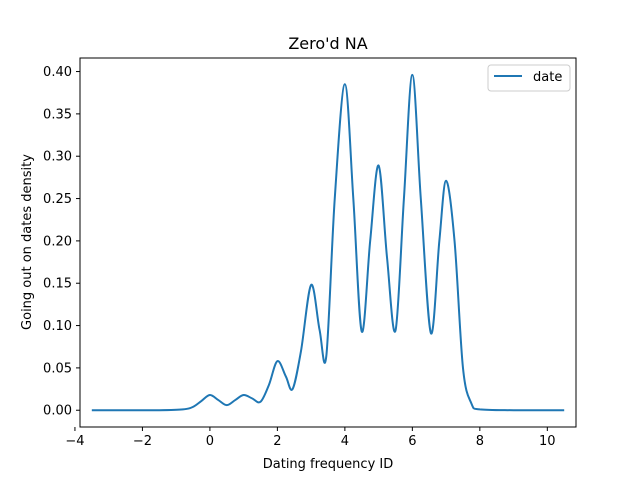 The width and height of the screenshot is (640, 480). Describe the element at coordinates (310, 438) in the screenshot. I see `x-axis-ticks: −4 −2 0 2 4 6 8 10` at that location.